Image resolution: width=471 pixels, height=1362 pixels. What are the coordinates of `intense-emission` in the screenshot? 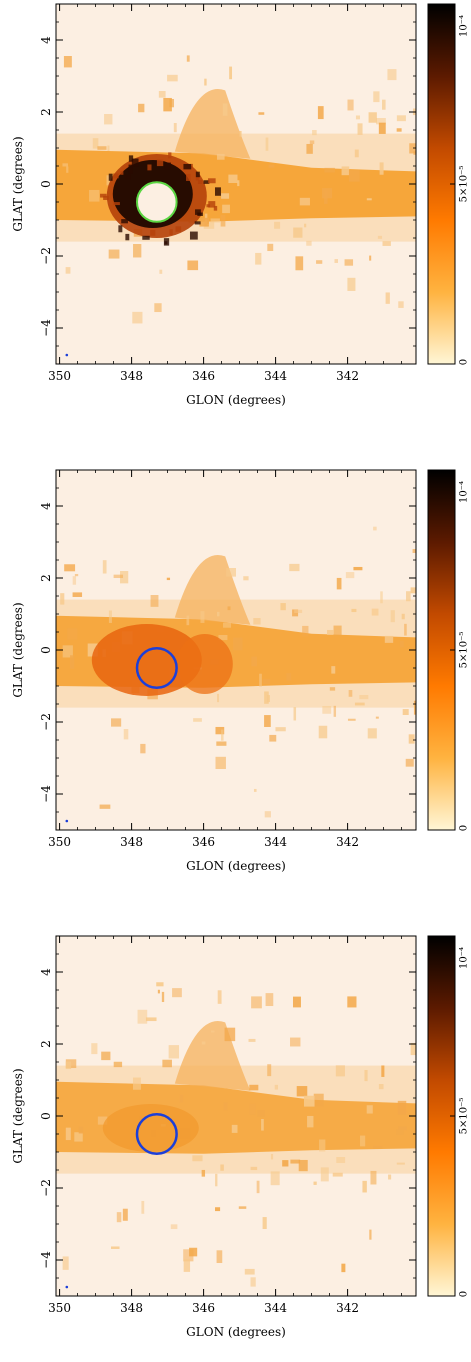 It's located at (150, 1128).